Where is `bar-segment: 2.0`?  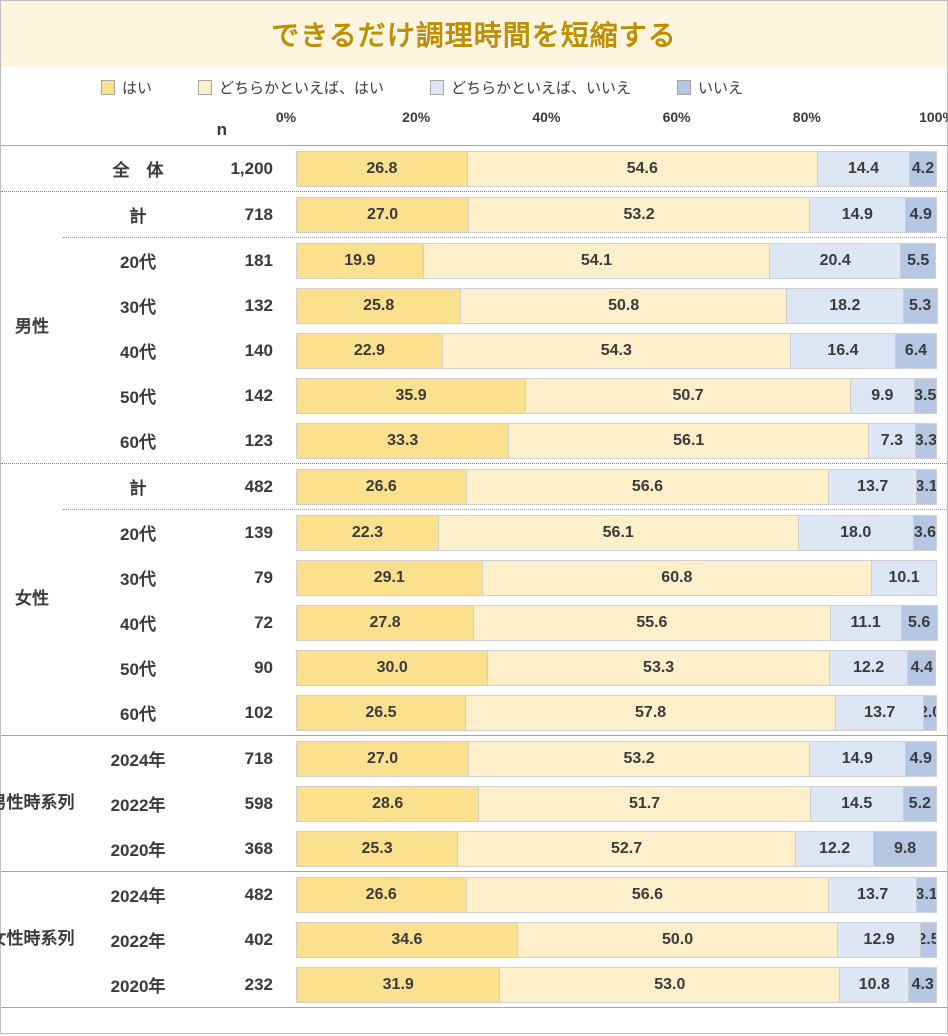
bar-segment: 2.0 is located at coordinates (930, 712).